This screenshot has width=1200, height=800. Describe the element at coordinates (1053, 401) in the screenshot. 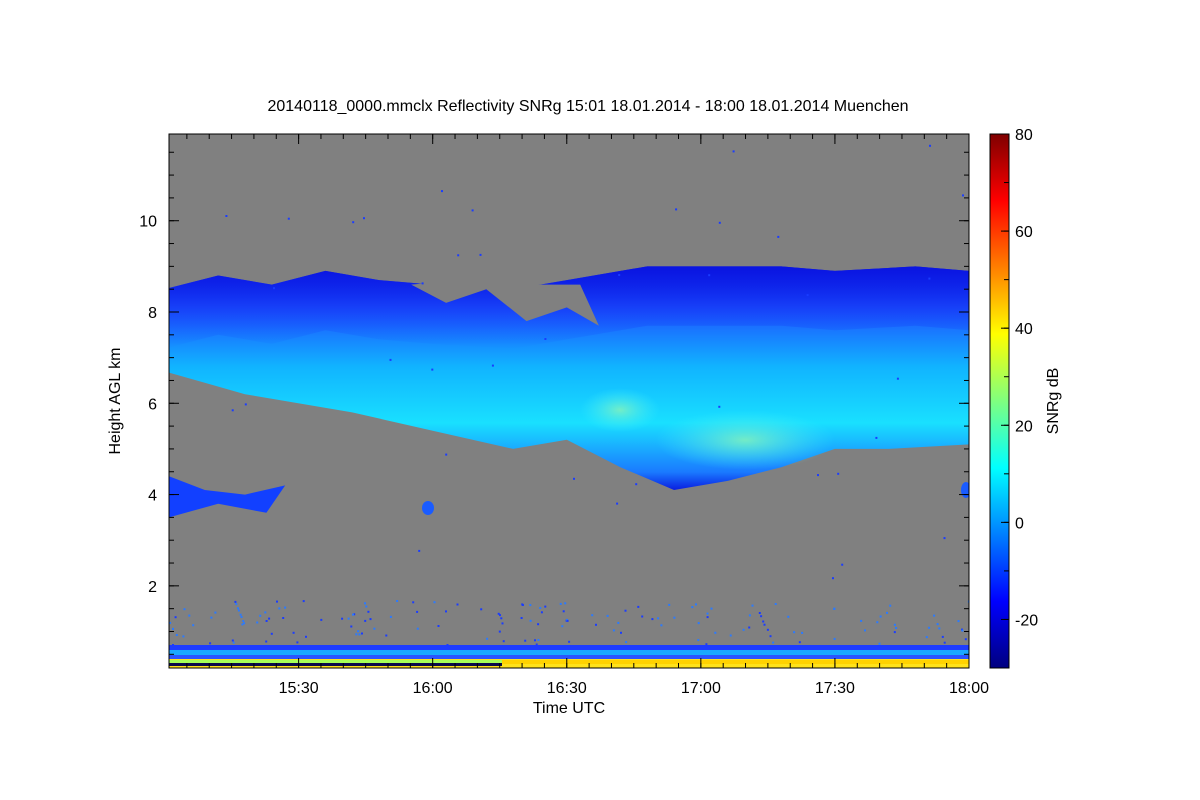

I see `colorbar-label: SNRg dB` at that location.